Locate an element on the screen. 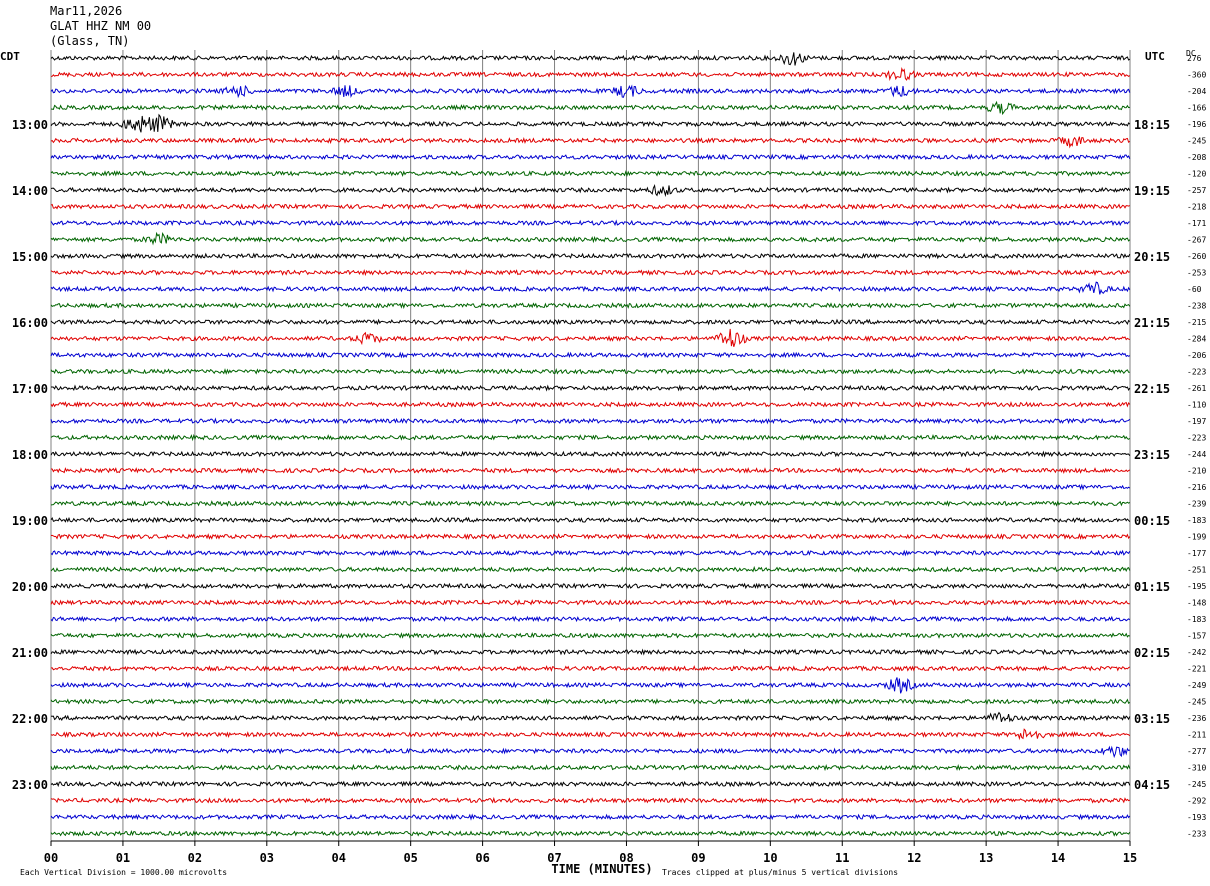  x-tick-label: 02 is located at coordinates (195, 858).